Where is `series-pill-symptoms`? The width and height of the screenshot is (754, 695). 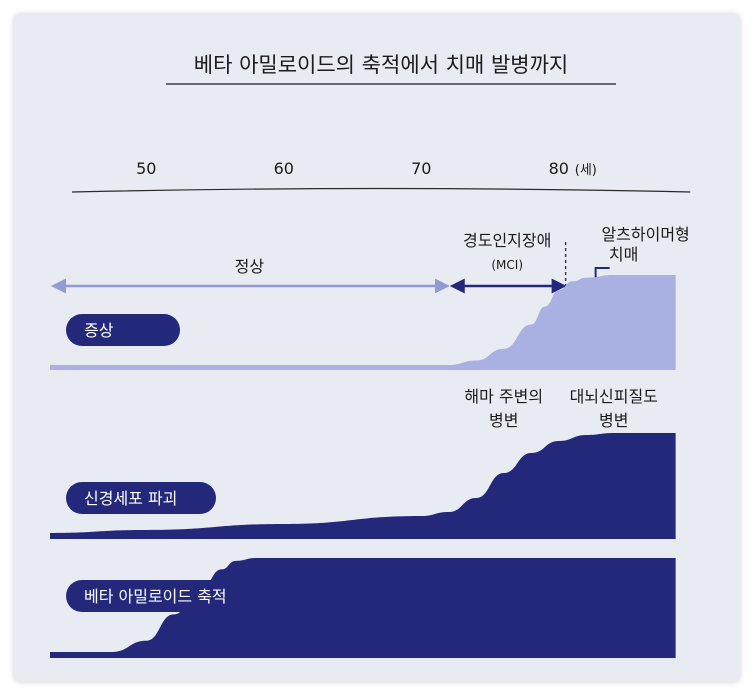 series-pill-symptoms is located at coordinates (123, 330).